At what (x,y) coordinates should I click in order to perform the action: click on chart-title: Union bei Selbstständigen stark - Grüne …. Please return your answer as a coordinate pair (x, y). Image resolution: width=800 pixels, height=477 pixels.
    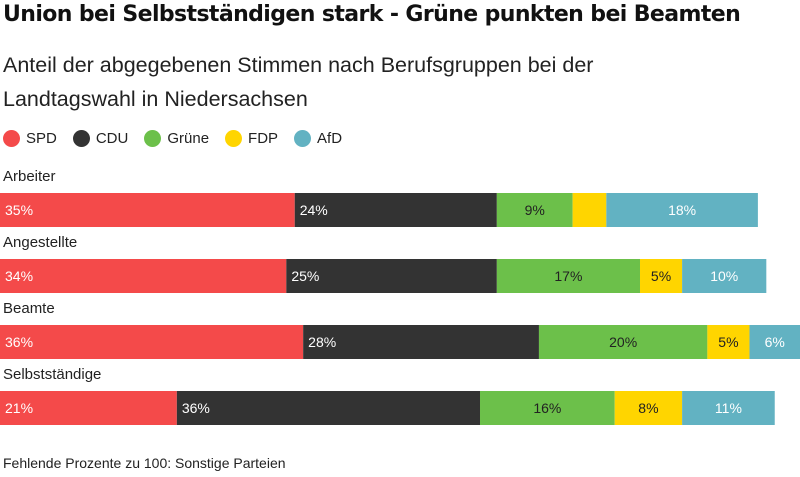
    Looking at the image, I should click on (372, 14).